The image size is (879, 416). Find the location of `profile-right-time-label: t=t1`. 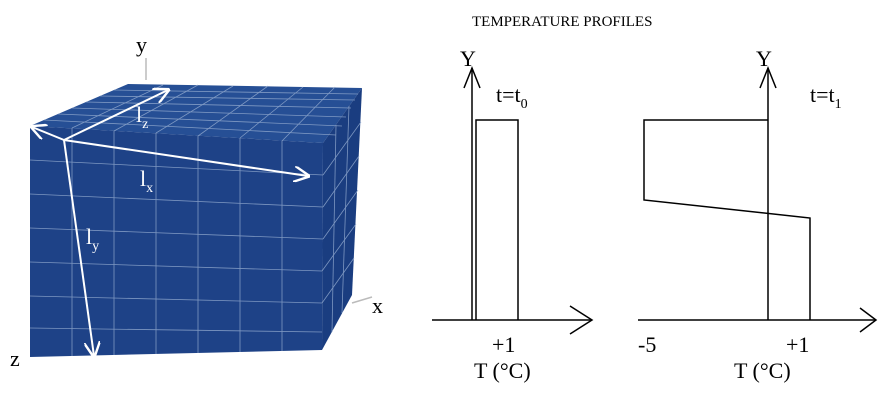

profile-right-time-label: t=t1 is located at coordinates (826, 97).